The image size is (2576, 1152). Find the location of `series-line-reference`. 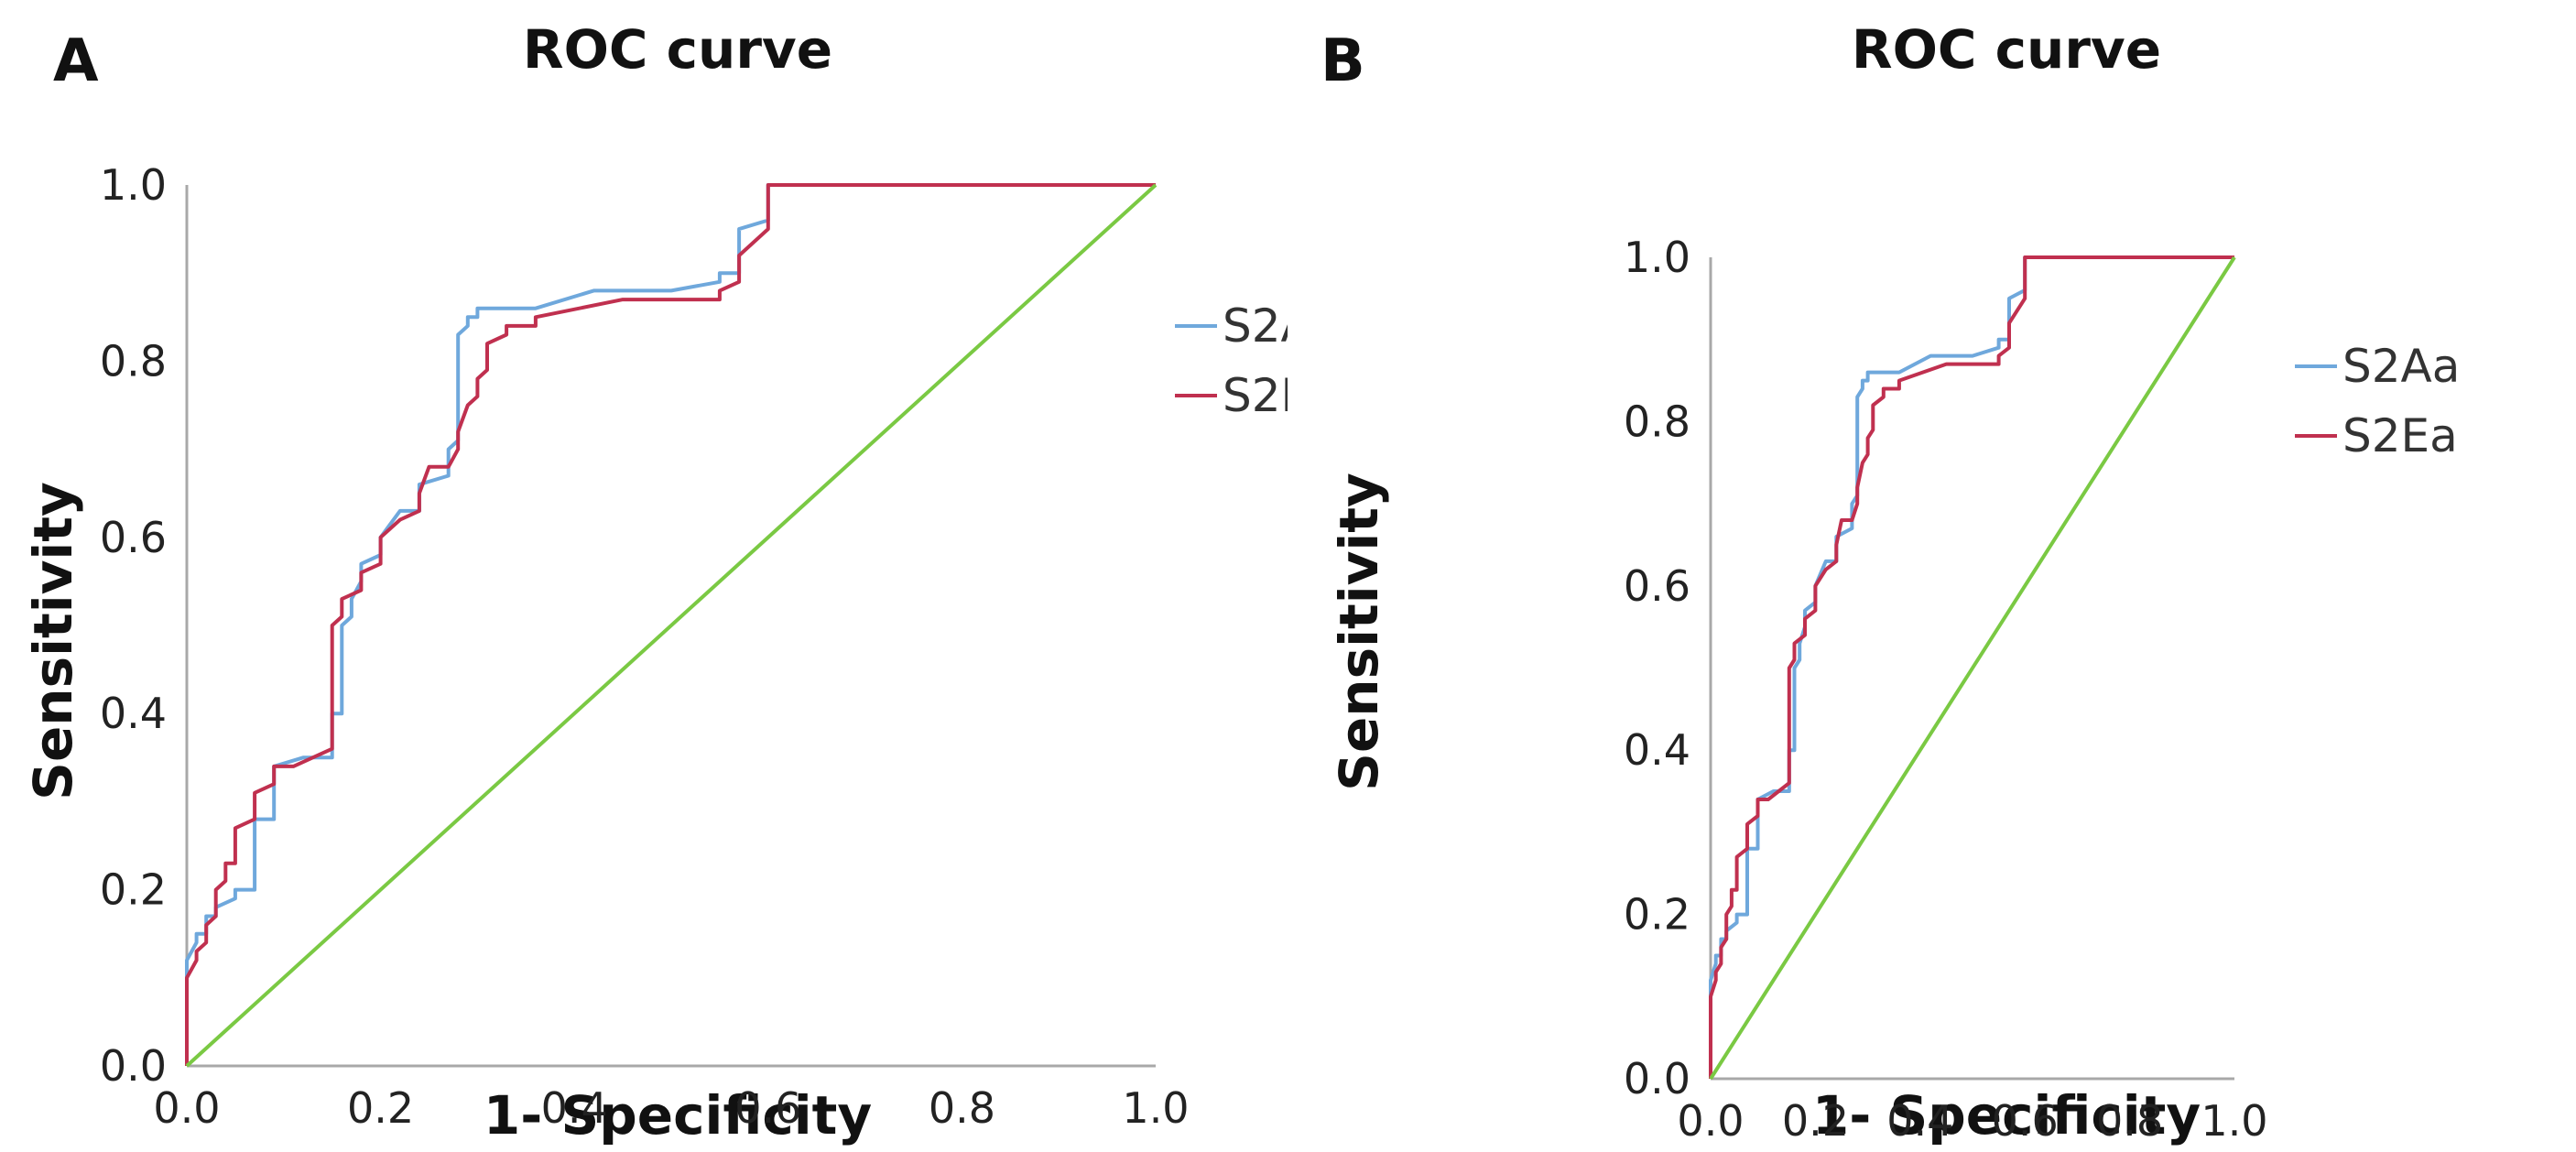

series-line-reference is located at coordinates (1972, 668).